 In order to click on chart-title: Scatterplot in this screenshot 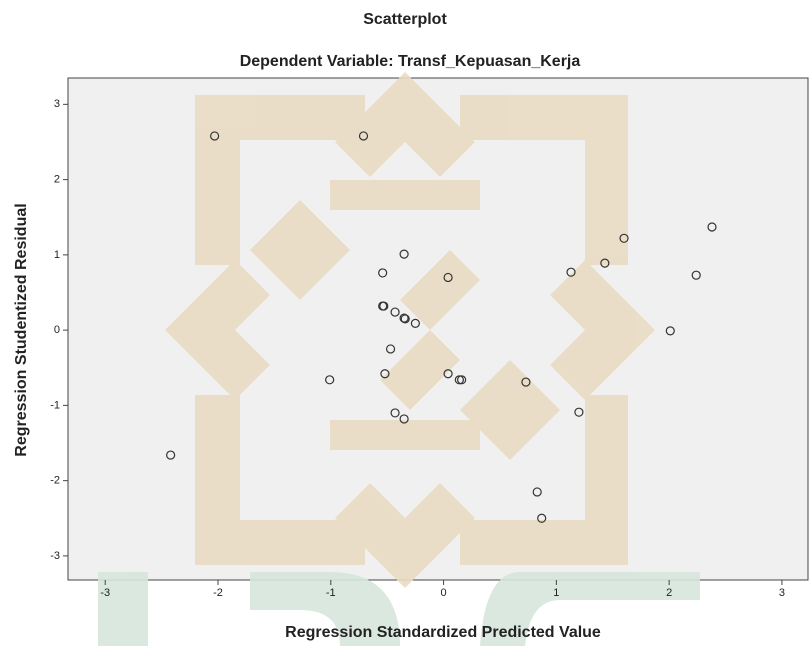, I will do `click(405, 19)`.